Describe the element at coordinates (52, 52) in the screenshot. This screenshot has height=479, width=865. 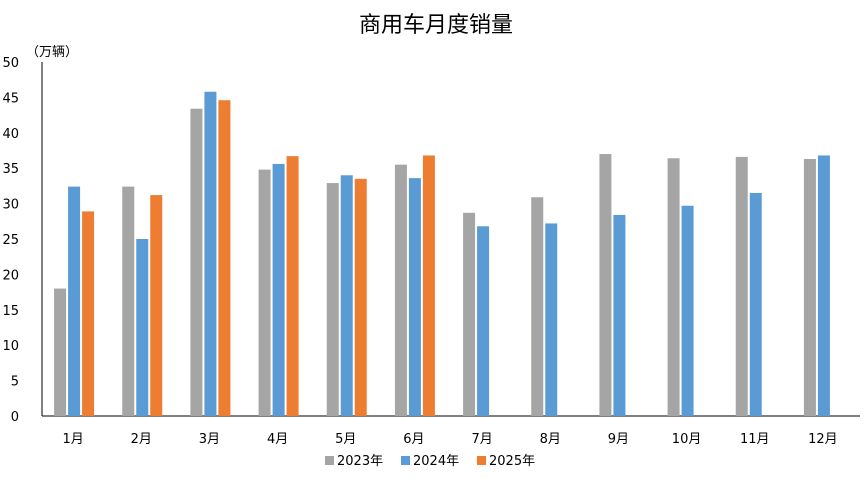
I see `y-axis-unit-label: （万辆）` at that location.